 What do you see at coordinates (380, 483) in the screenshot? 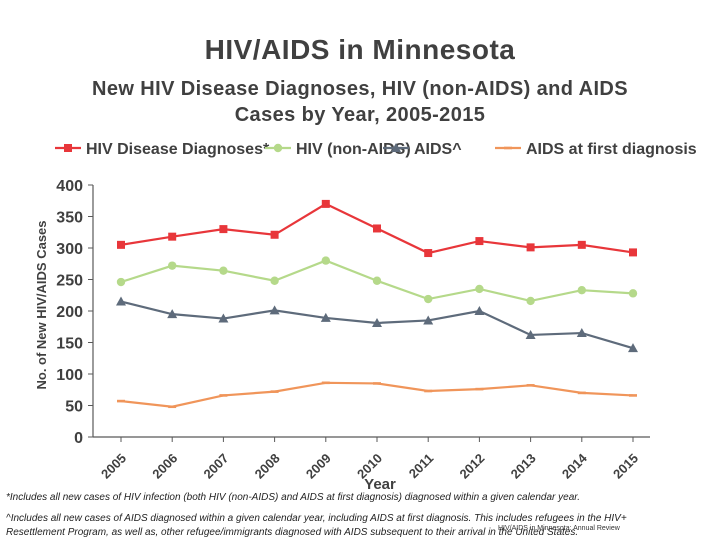
I see `x-axis-title: Year` at bounding box center [380, 483].